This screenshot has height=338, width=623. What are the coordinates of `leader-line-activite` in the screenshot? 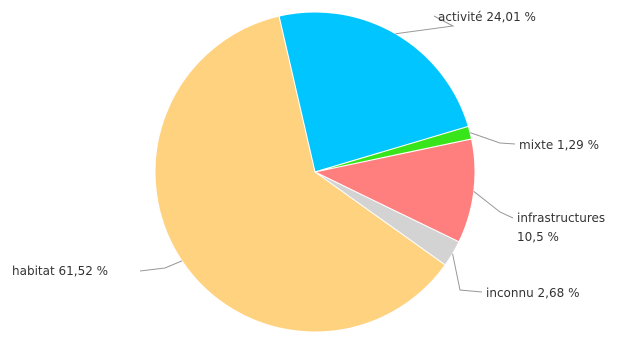 It's located at (425, 25).